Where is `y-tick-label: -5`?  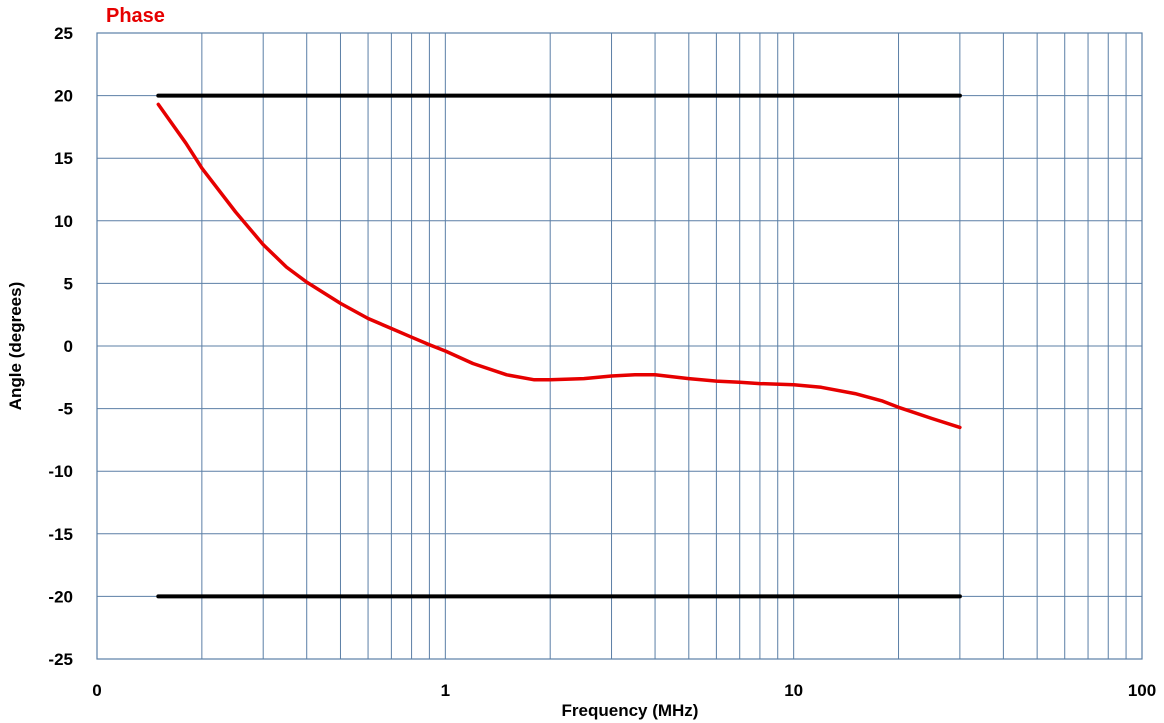
y-tick-label: -5 is located at coordinates (65, 409).